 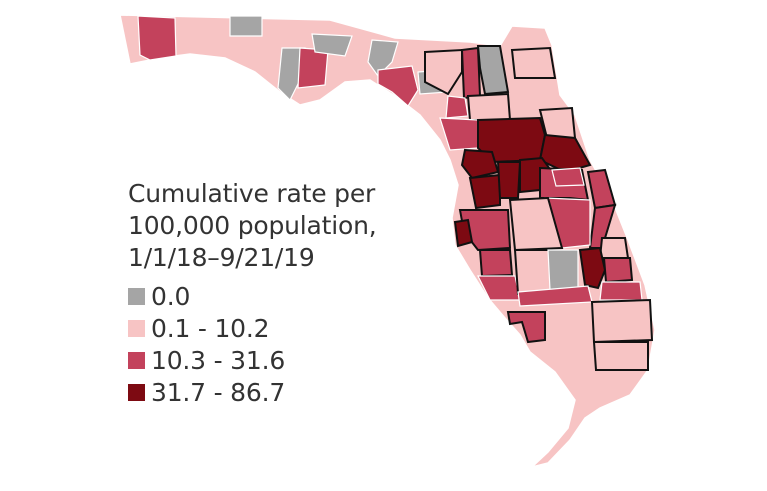 I want to click on legend-item-high: 31.7 - 86.7, so click(x=252, y=392).